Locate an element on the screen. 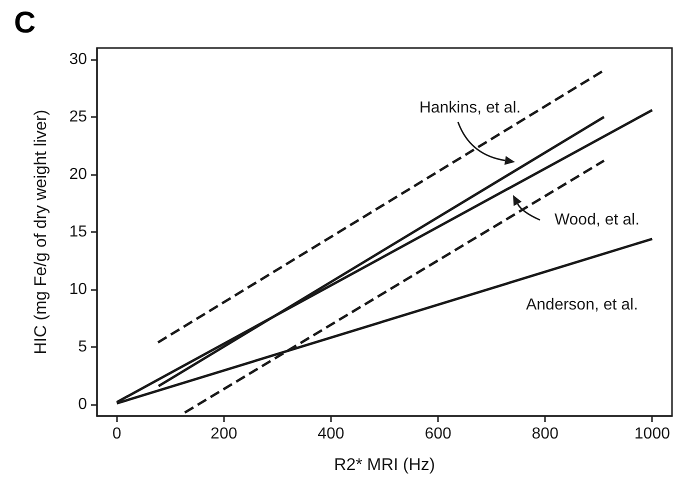 The width and height of the screenshot is (679, 490). x-tick-label: 0 is located at coordinates (117, 434).